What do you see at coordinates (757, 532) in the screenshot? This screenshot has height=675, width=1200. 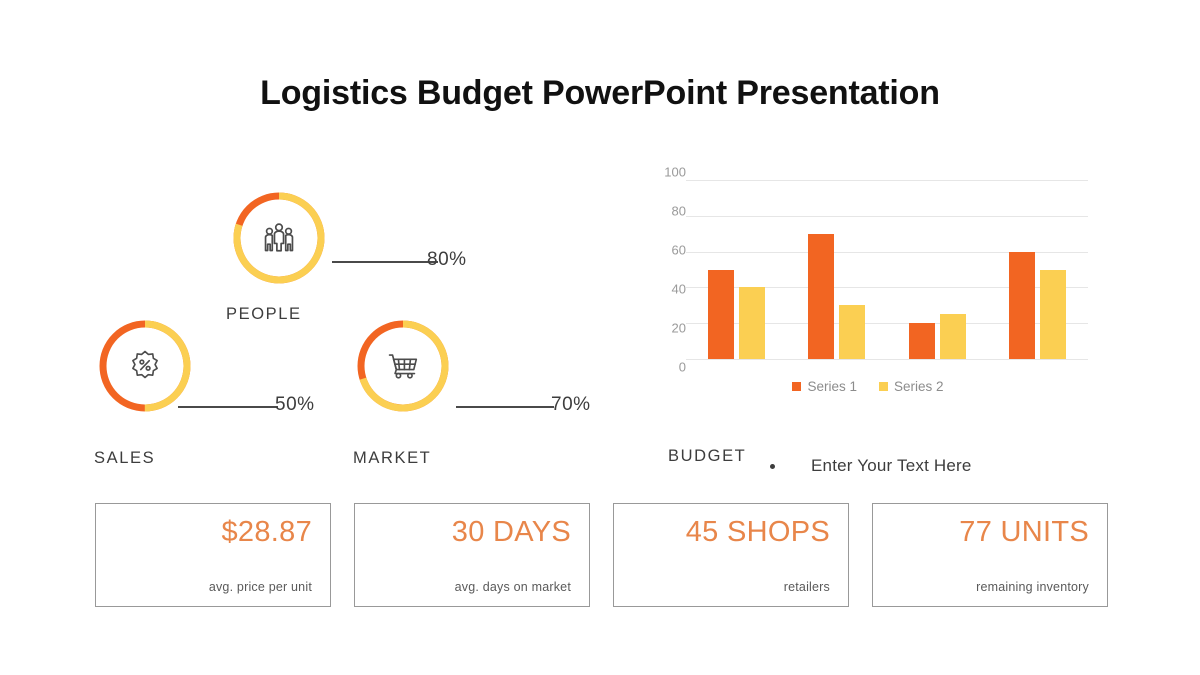 I see `stat-value: 45 SHOPS` at bounding box center [757, 532].